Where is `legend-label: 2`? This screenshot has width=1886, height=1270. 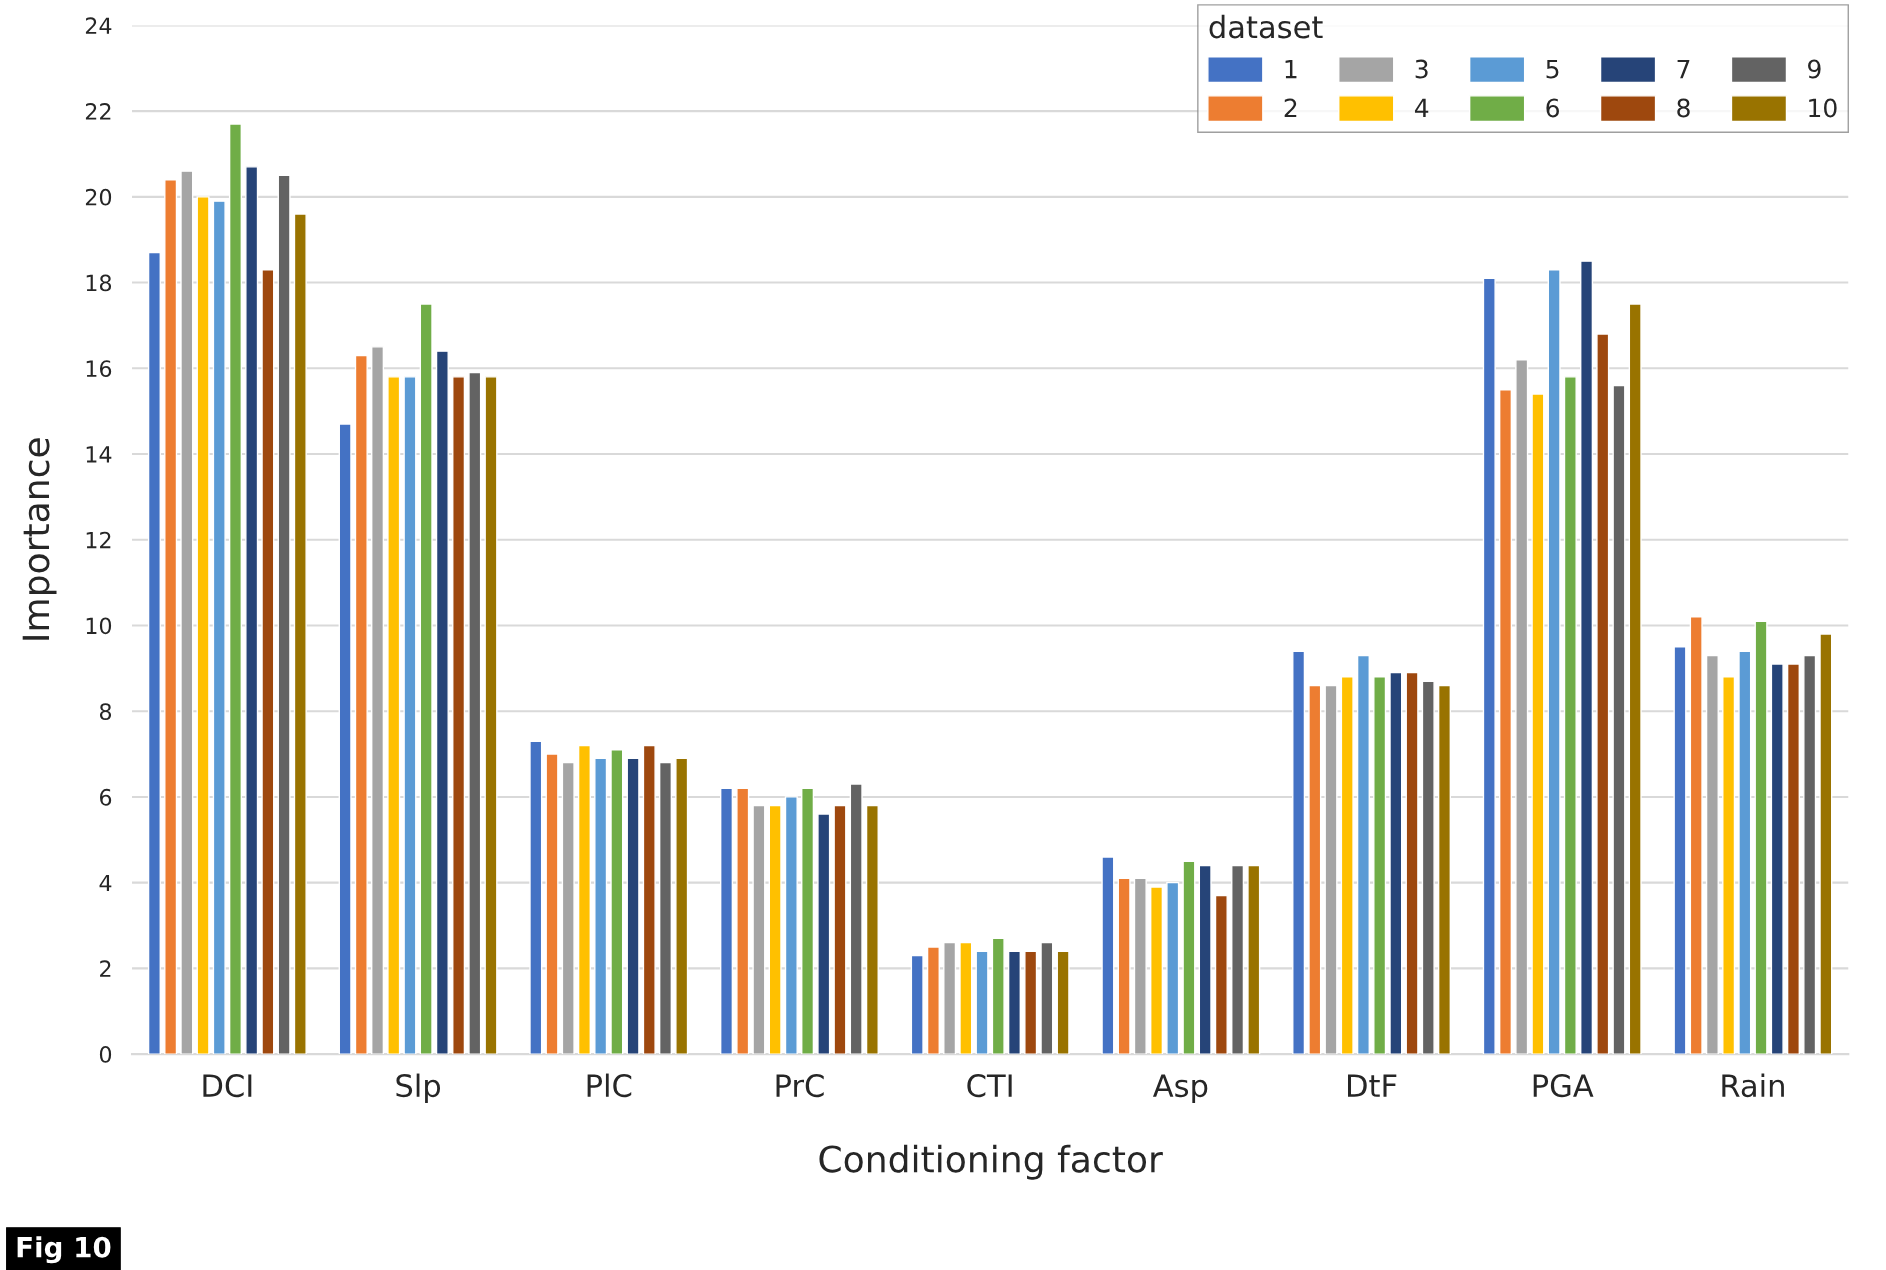 legend-label: 2 is located at coordinates (1290, 108).